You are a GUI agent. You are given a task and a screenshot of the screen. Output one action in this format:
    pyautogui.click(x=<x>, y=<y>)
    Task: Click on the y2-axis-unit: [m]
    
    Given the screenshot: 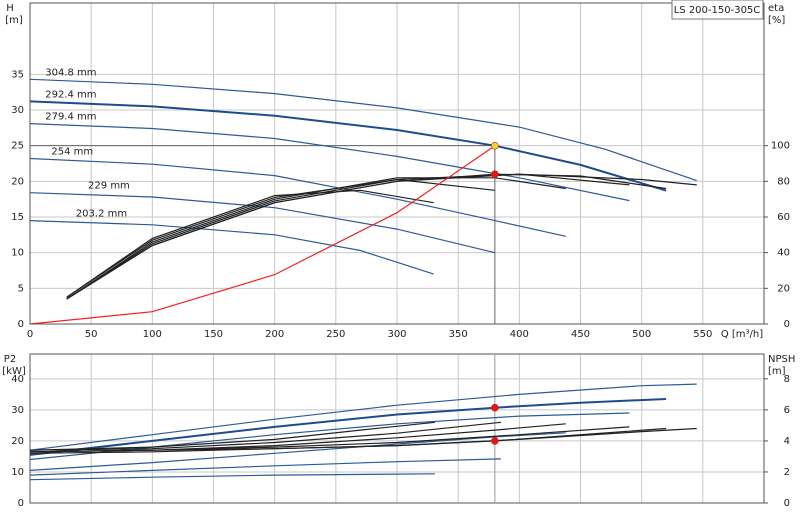 What is the action you would take?
    pyautogui.click(x=777, y=371)
    